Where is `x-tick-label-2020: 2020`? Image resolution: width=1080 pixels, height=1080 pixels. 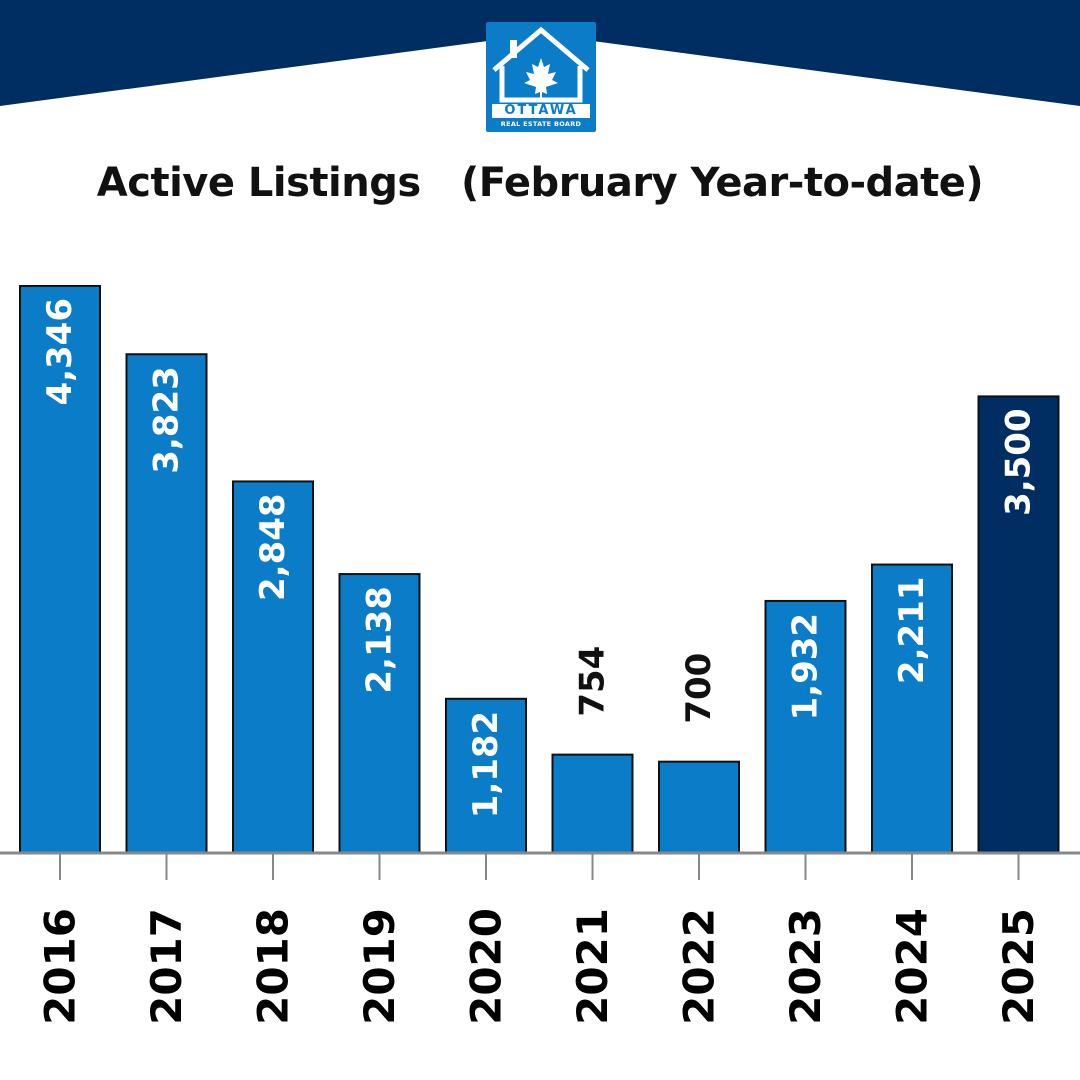
x-tick-label-2020: 2020 is located at coordinates (486, 966).